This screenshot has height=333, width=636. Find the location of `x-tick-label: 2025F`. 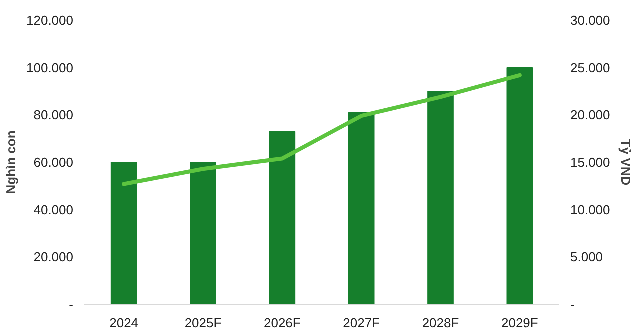

x-tick-label: 2025F is located at coordinates (203, 323).